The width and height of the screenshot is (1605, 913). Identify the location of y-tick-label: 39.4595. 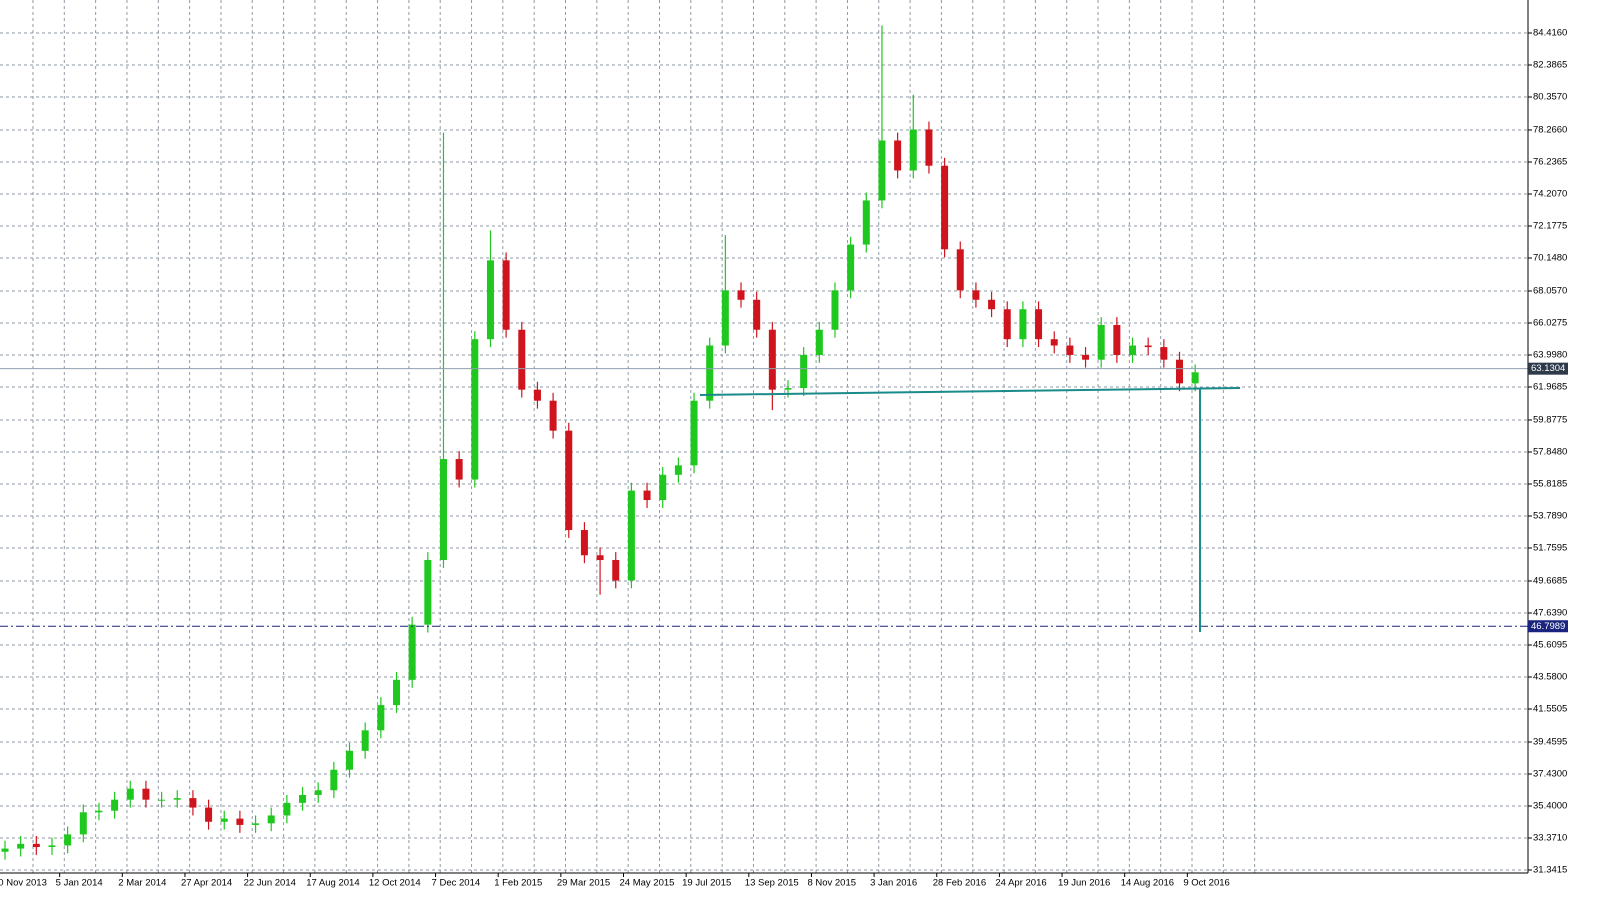
(1550, 742).